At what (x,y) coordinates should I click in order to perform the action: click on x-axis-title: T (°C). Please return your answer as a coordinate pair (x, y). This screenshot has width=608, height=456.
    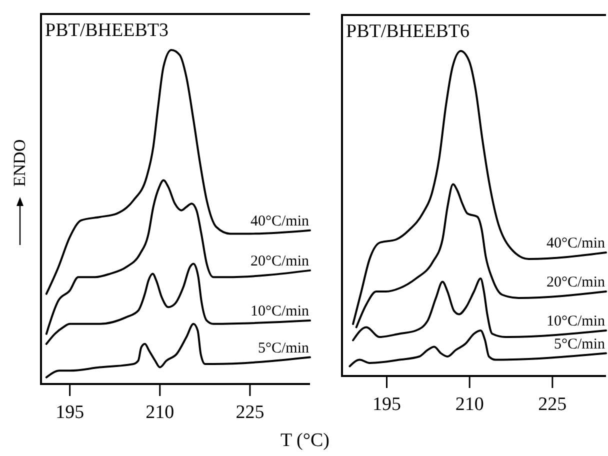
    Looking at the image, I should click on (305, 440).